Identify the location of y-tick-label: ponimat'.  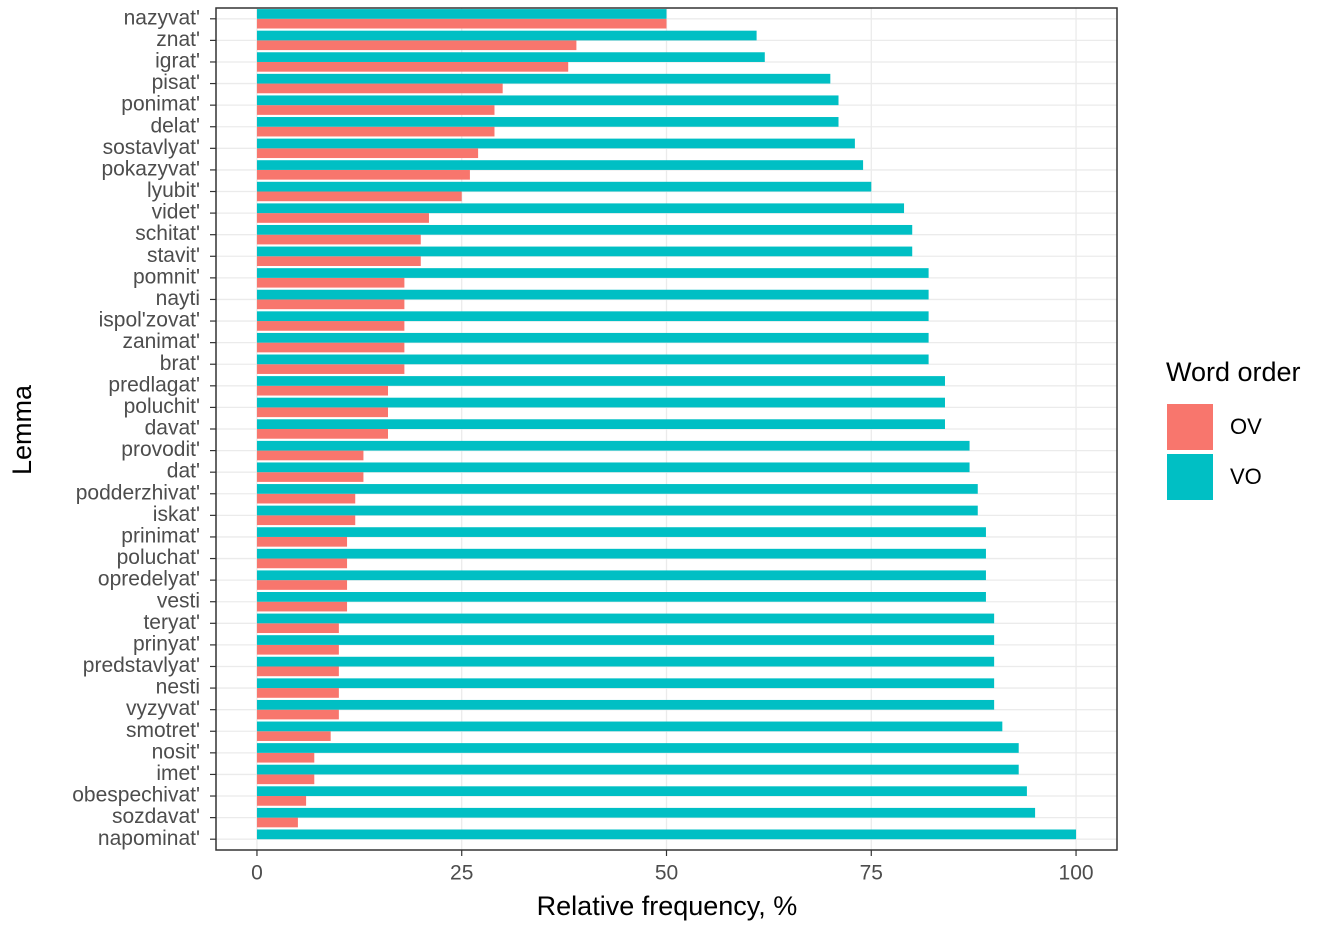
(160, 104).